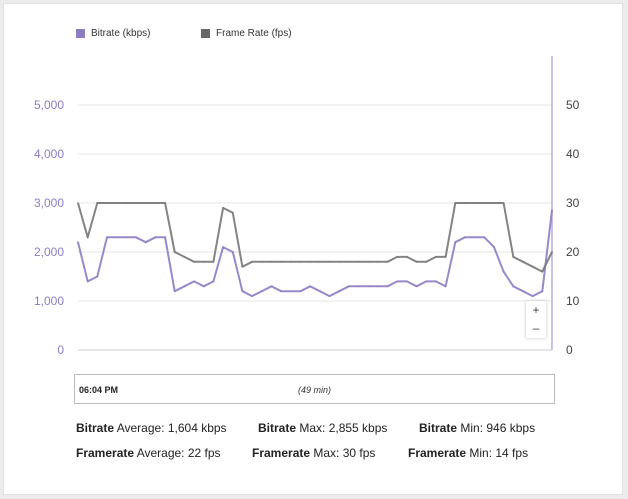  What do you see at coordinates (322, 428) in the screenshot?
I see `bitrate-max-stat: Bitrate Max: 2,855 kbps` at bounding box center [322, 428].